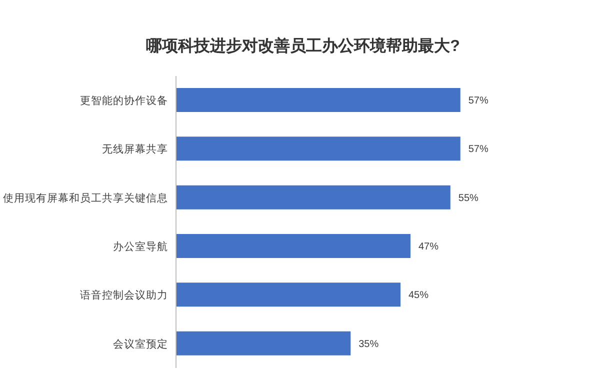 The image size is (606, 377). Describe the element at coordinates (368, 344) in the screenshot. I see `data-label: 35%` at that location.